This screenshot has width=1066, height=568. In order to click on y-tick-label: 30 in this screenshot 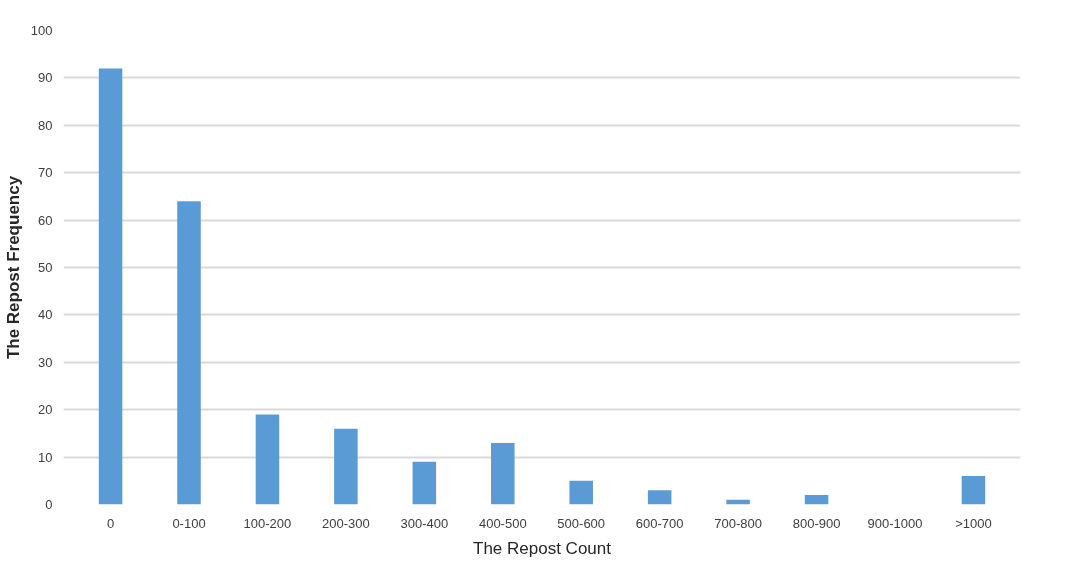, I will do `click(45, 362)`.